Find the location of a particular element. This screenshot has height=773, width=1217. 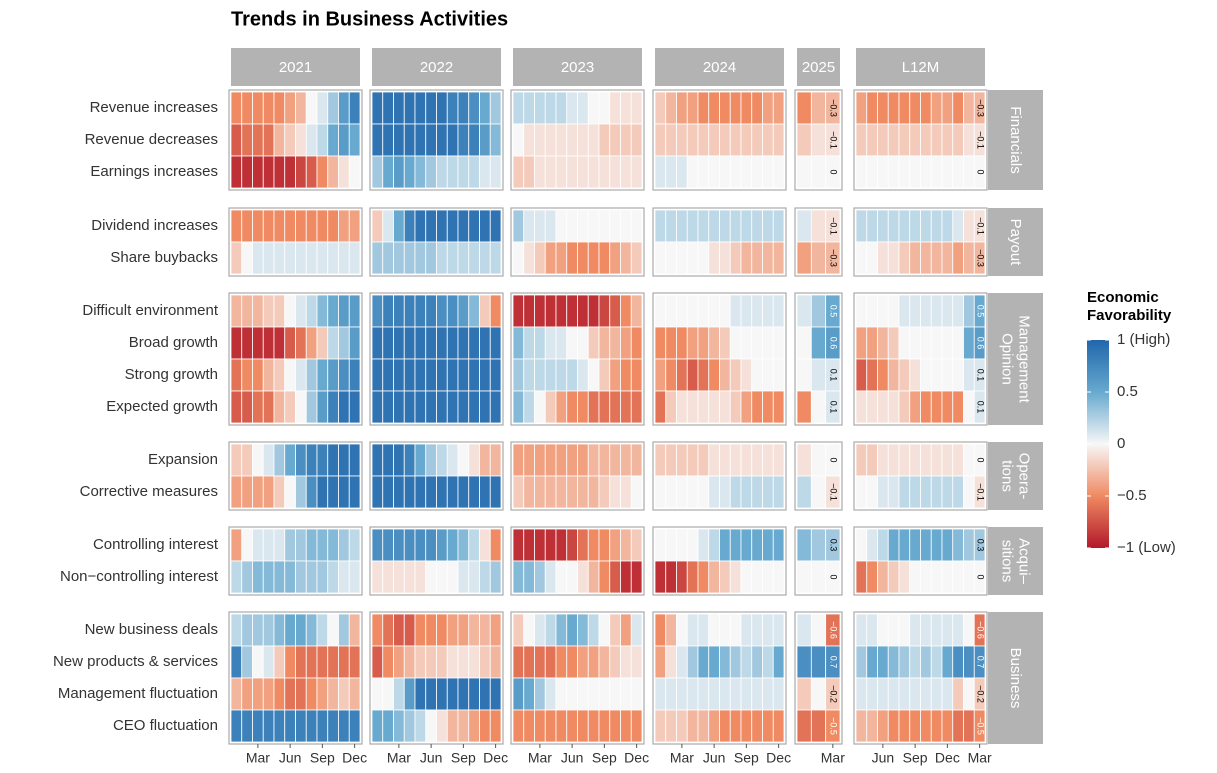

value-label: 0.3 is located at coordinates (980, 545).